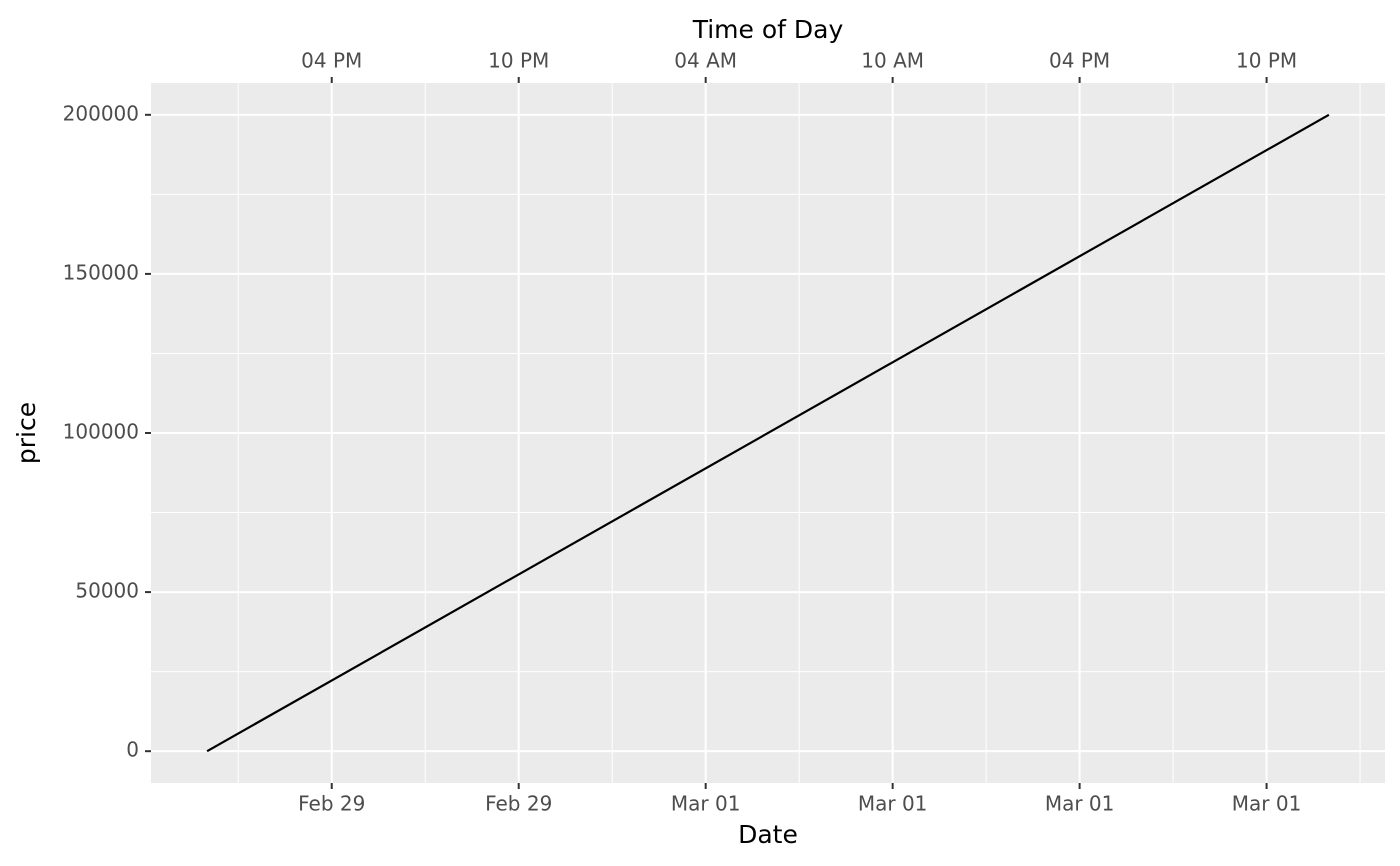  What do you see at coordinates (26, 433) in the screenshot?
I see `y-axis-title: price` at bounding box center [26, 433].